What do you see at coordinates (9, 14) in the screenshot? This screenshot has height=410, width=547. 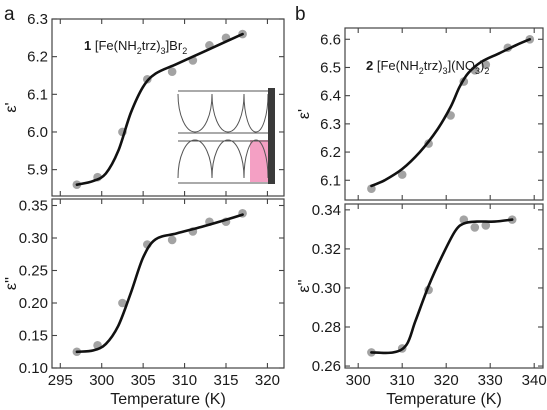 I see `panel-letter-a: a` at bounding box center [9, 14].